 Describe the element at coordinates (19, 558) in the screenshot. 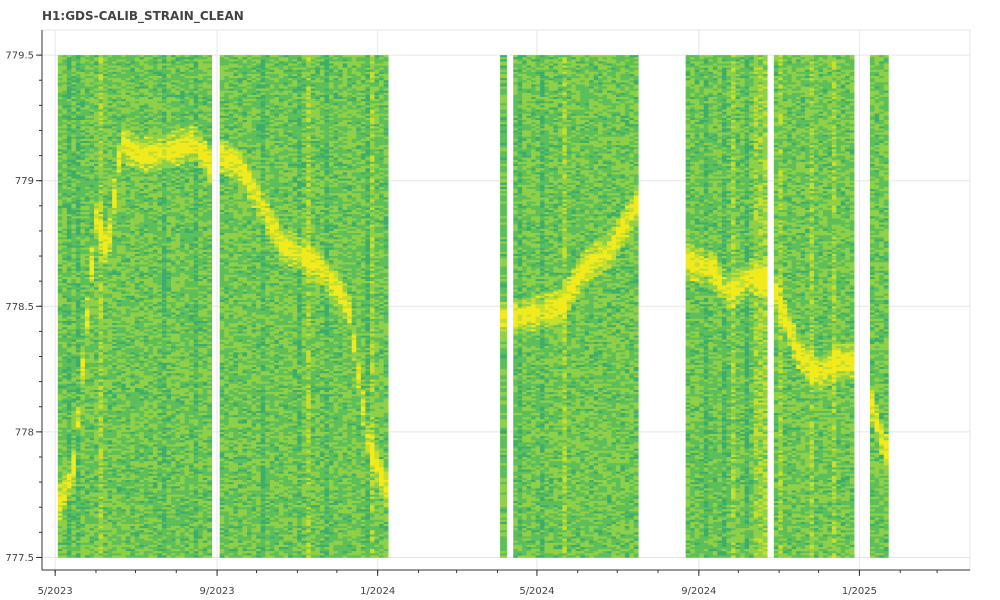

I see `y-tick-label: 777.5` at that location.